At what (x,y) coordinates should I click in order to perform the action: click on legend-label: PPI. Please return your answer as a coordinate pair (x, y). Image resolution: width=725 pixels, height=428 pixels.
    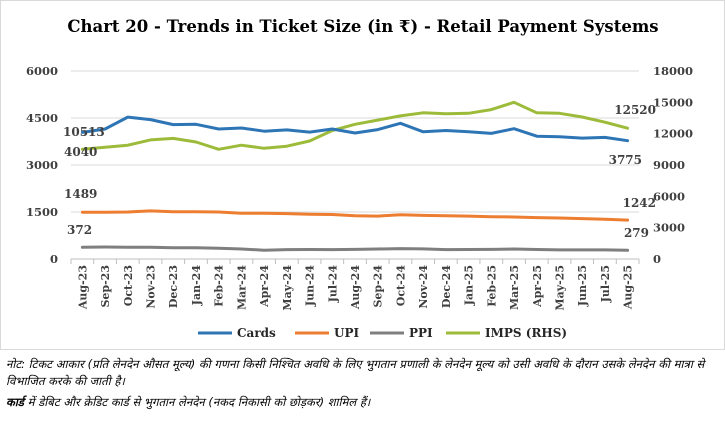
    Looking at the image, I should click on (421, 333).